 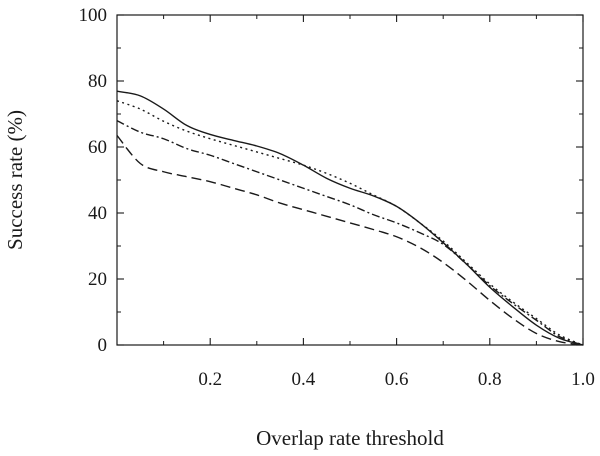 What do you see at coordinates (397, 379) in the screenshot?
I see `x-tick-label: 0.6` at bounding box center [397, 379].